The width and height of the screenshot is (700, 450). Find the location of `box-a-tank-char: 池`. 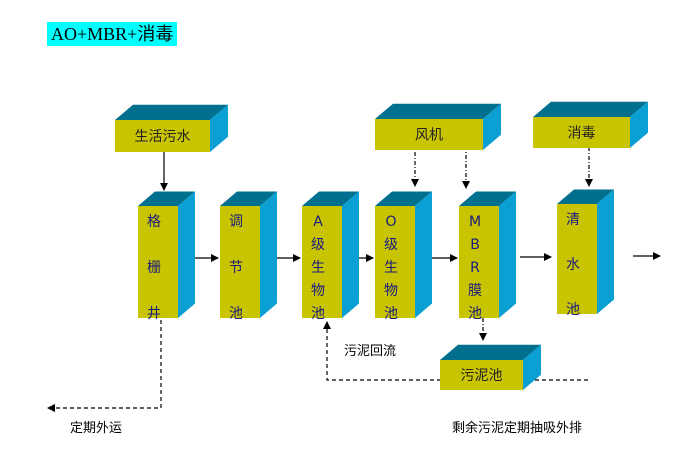

box-a-tank-char: 池 is located at coordinates (318, 314).